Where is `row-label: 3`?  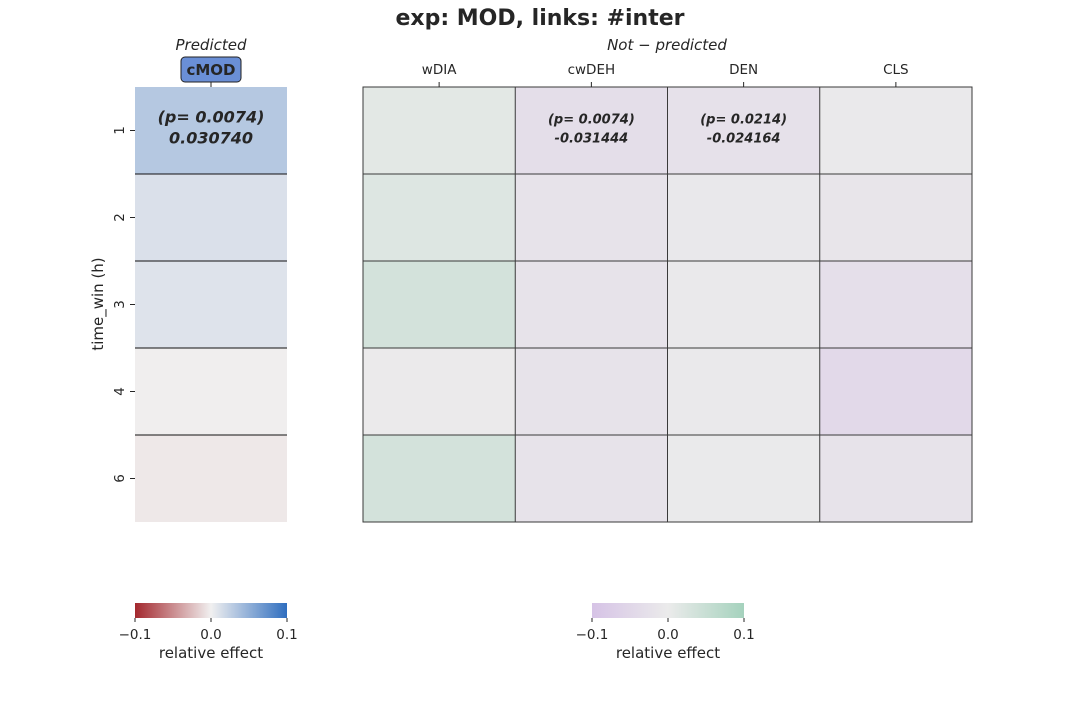 row-label: 3 is located at coordinates (120, 304).